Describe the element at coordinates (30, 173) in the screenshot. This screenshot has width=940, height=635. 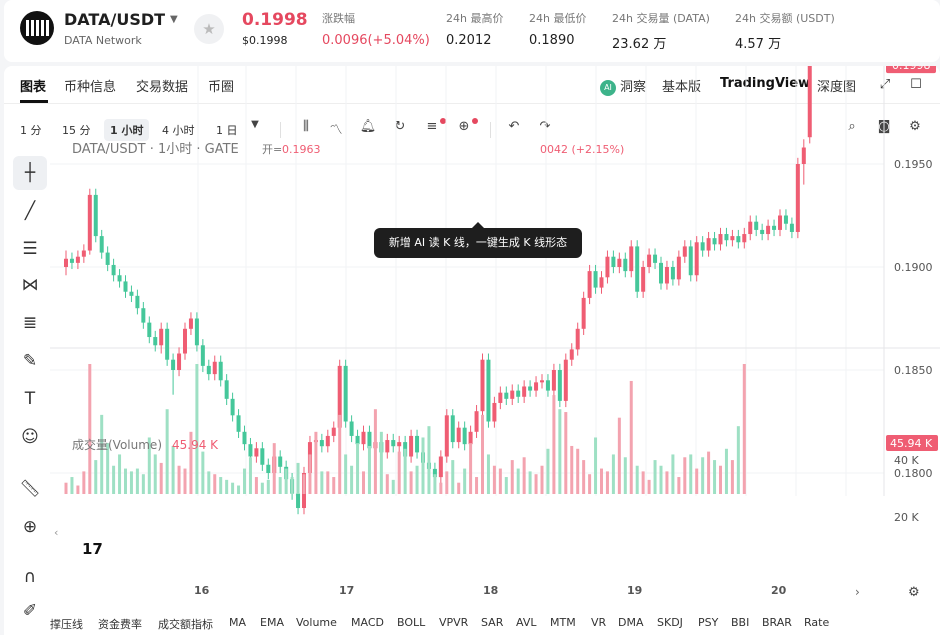
I see `crosshair-icon: ┼` at that location.